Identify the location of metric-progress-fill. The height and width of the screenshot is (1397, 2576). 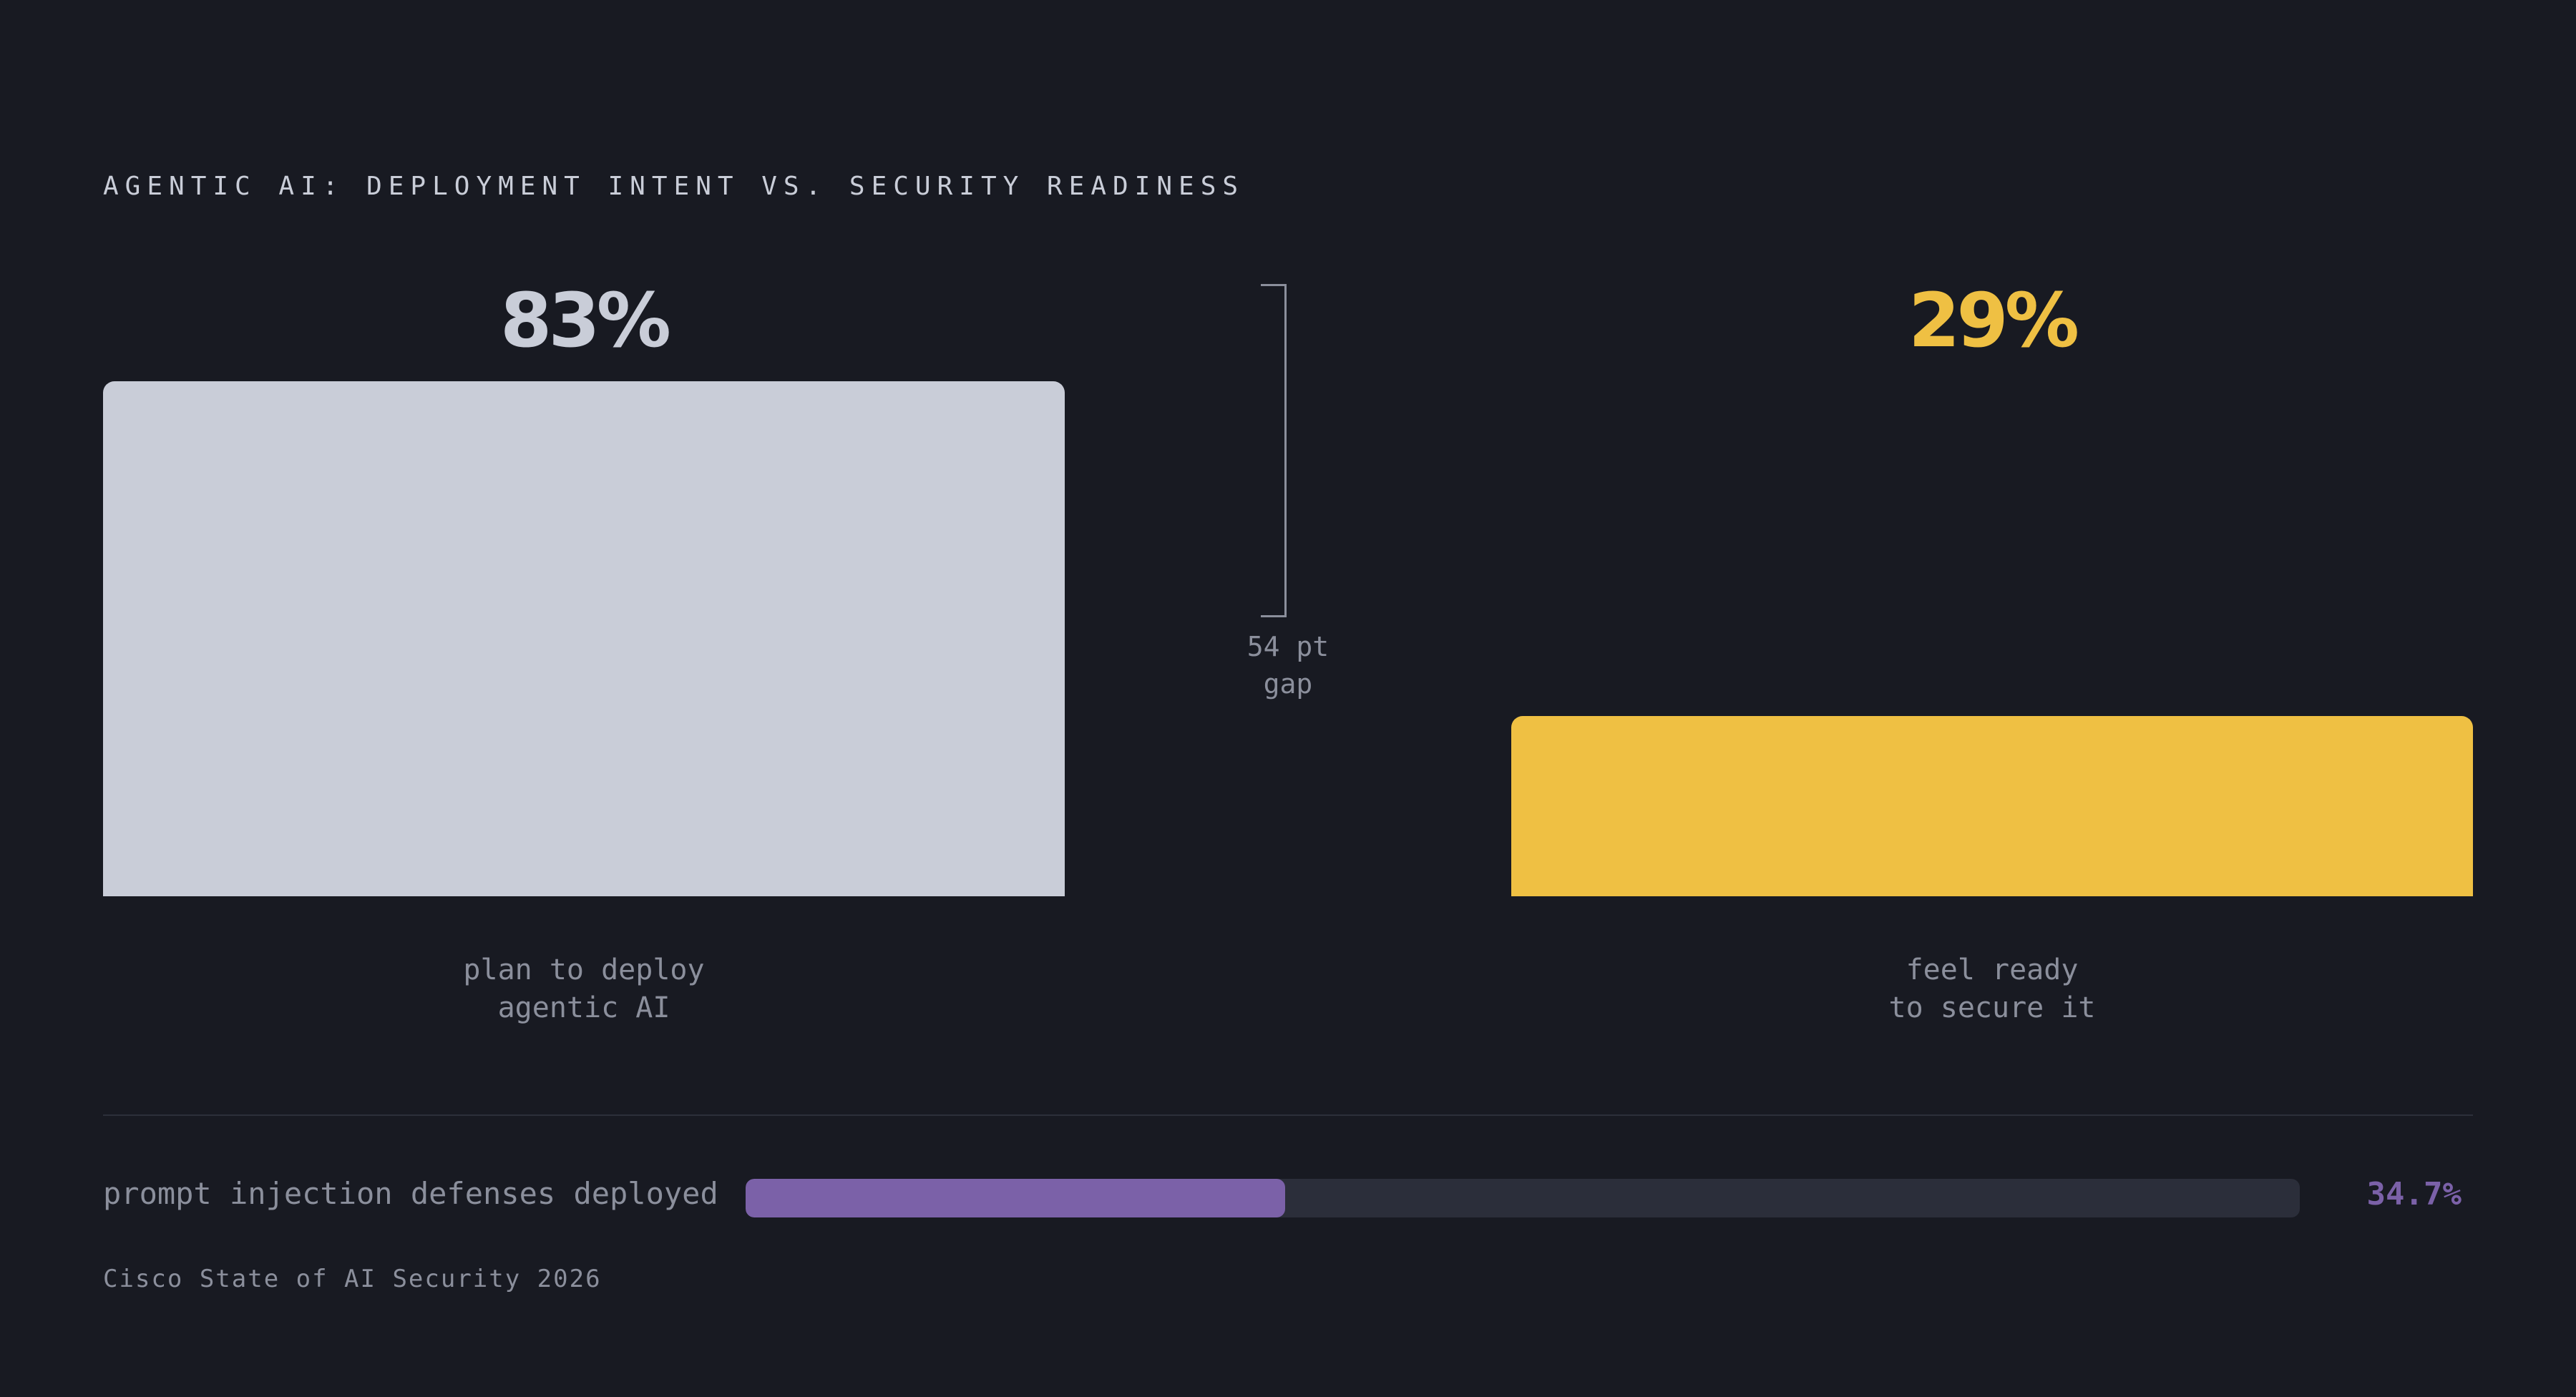
(1015, 1198).